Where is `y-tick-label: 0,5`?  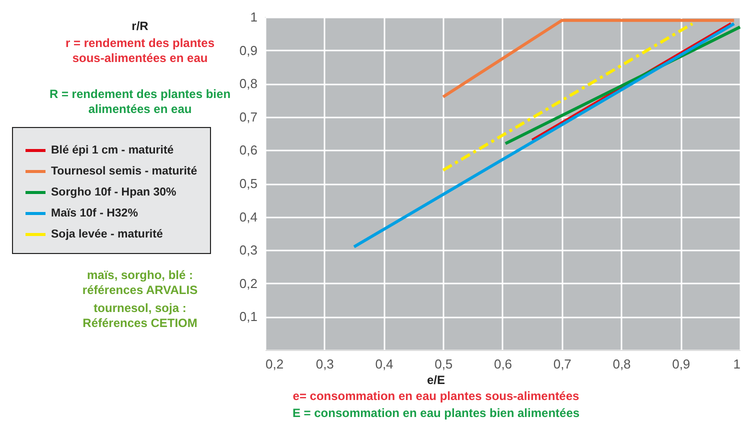
y-tick-label: 0,5 is located at coordinates (248, 183).